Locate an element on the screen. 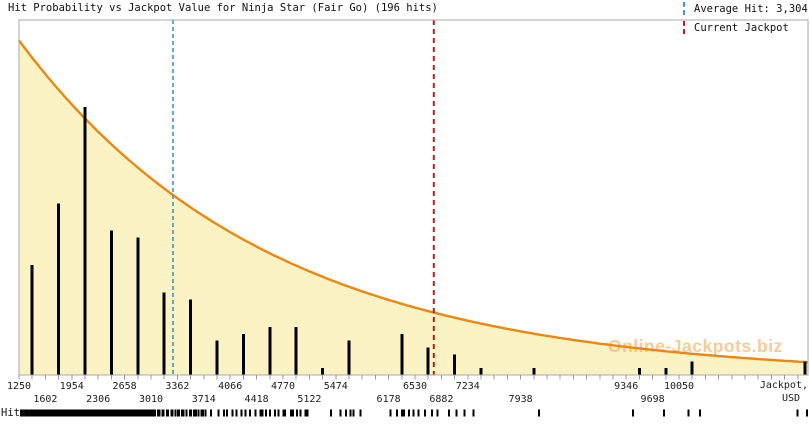  x-tick-label: 6530 is located at coordinates (415, 386).